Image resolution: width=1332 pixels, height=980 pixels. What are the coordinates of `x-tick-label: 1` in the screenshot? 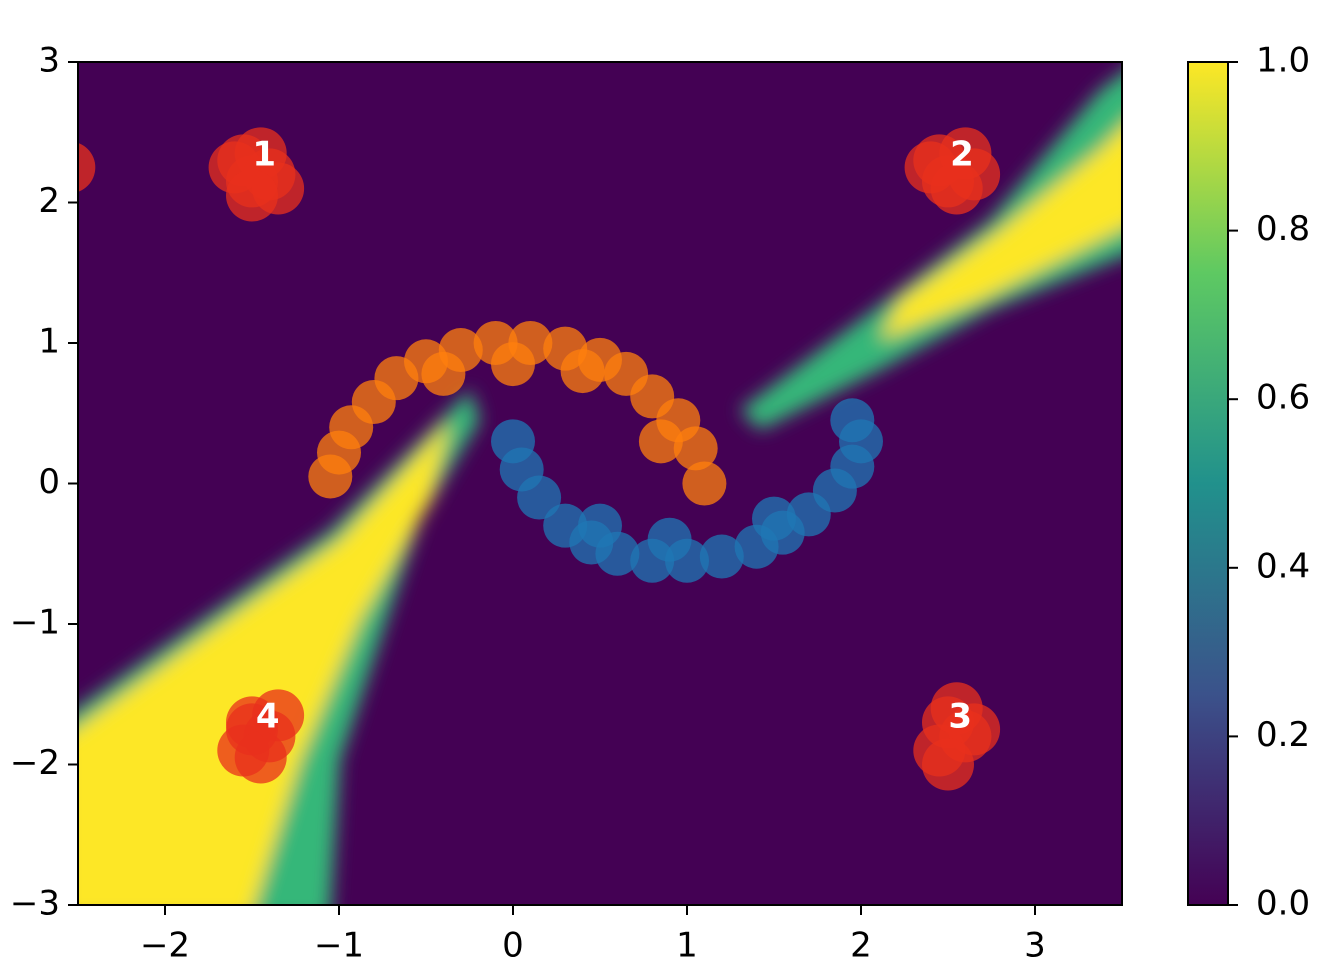 It's located at (687, 946).